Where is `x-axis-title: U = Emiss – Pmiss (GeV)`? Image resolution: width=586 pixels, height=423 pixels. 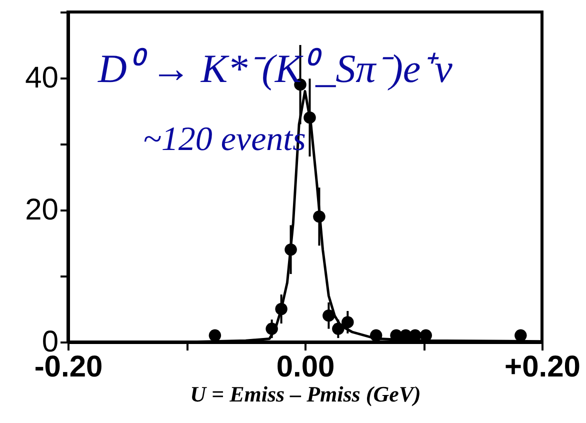 x-axis-title: U = Emiss – Pmiss (GeV) is located at coordinates (305, 394).